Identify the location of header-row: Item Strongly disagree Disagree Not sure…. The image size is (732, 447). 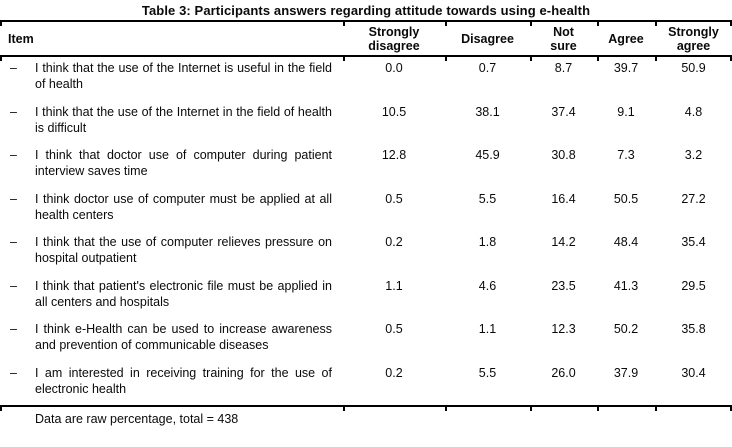
(366, 39).